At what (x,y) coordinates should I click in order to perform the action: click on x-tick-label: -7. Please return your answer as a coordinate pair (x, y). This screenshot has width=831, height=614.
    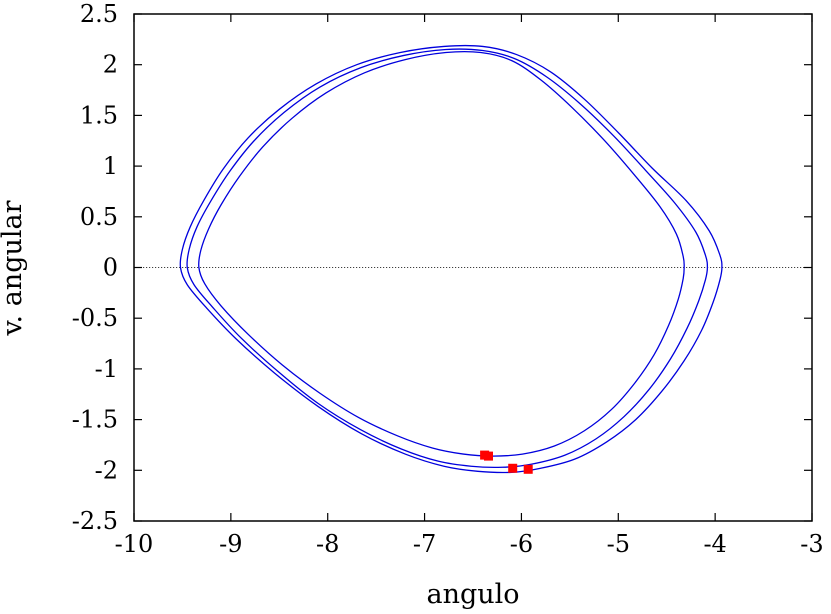
    Looking at the image, I should click on (424, 544).